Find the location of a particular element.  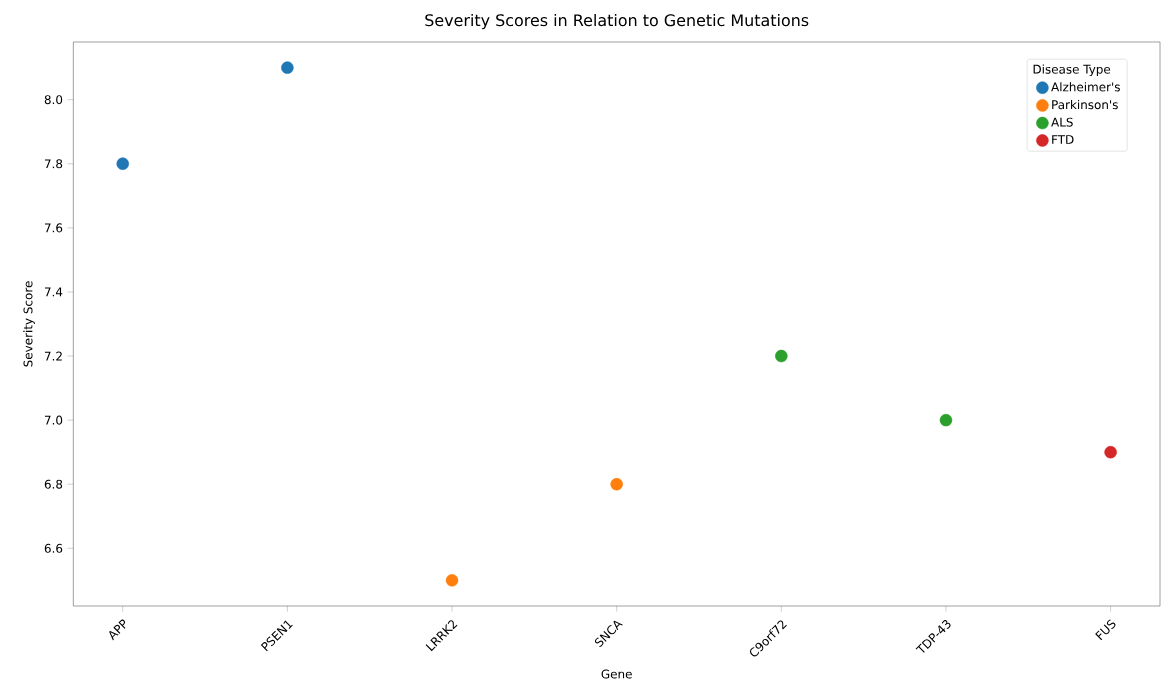

legend-label: FTD is located at coordinates (1063, 139).